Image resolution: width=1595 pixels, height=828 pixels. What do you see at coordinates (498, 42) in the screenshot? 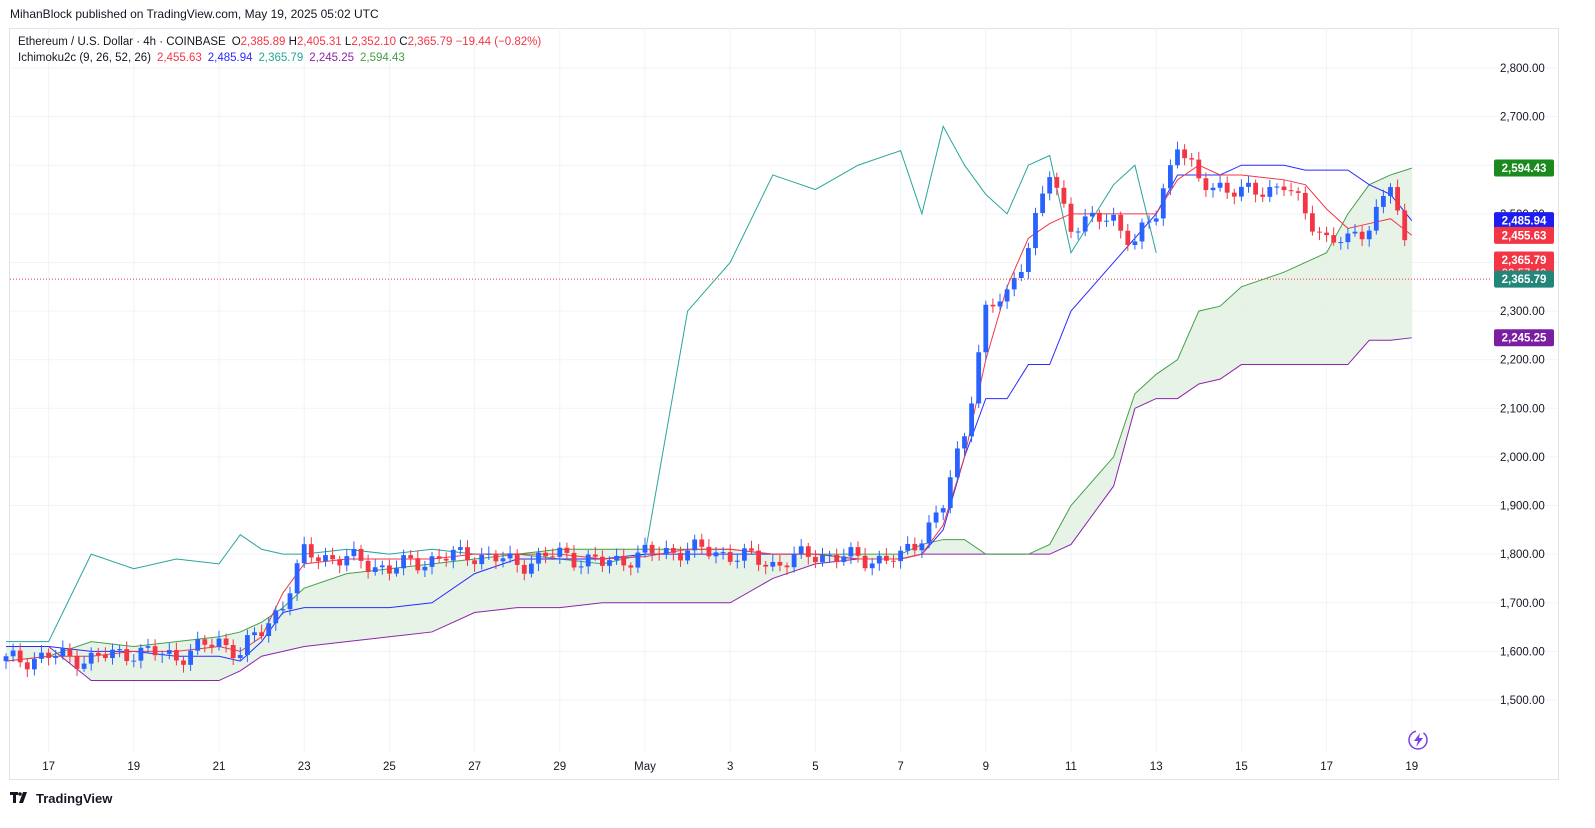
I see `change-value: −19.44 (−0.82%)` at bounding box center [498, 42].